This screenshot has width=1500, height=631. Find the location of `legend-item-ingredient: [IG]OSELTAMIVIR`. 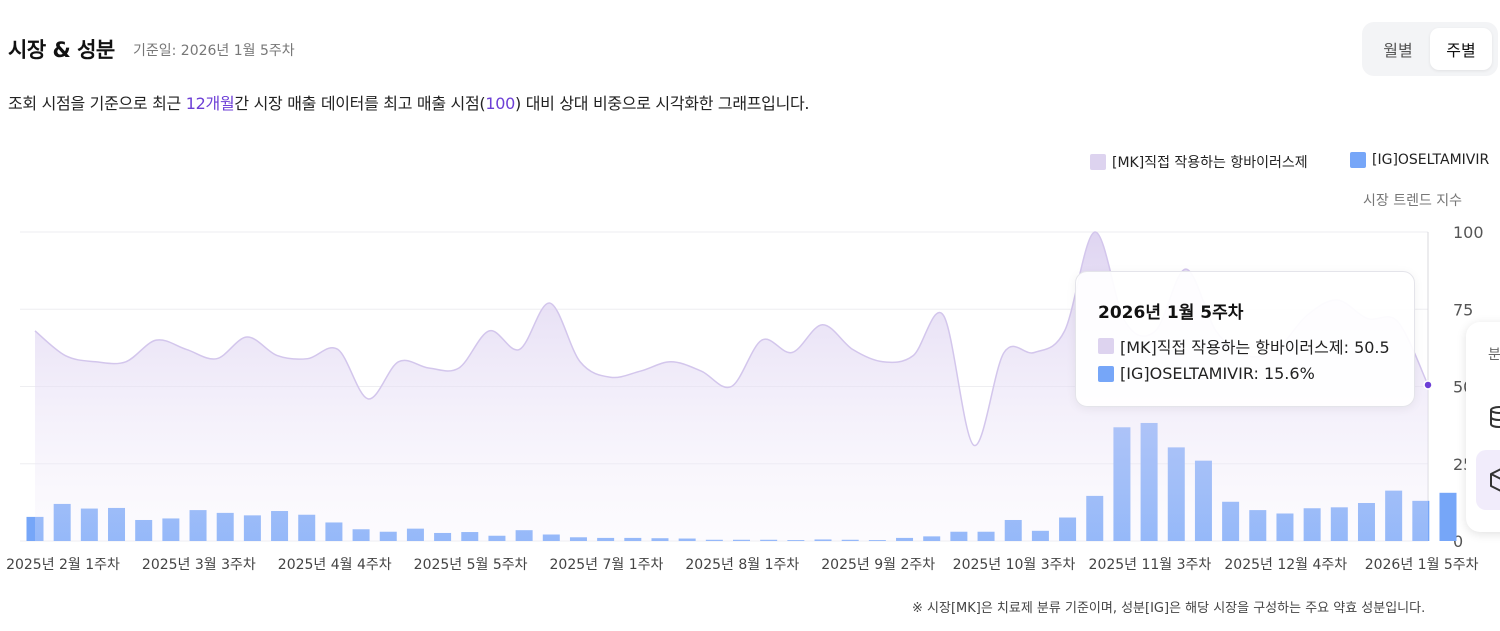

legend-item-ingredient: [IG]OSELTAMIVIR is located at coordinates (1419, 160).